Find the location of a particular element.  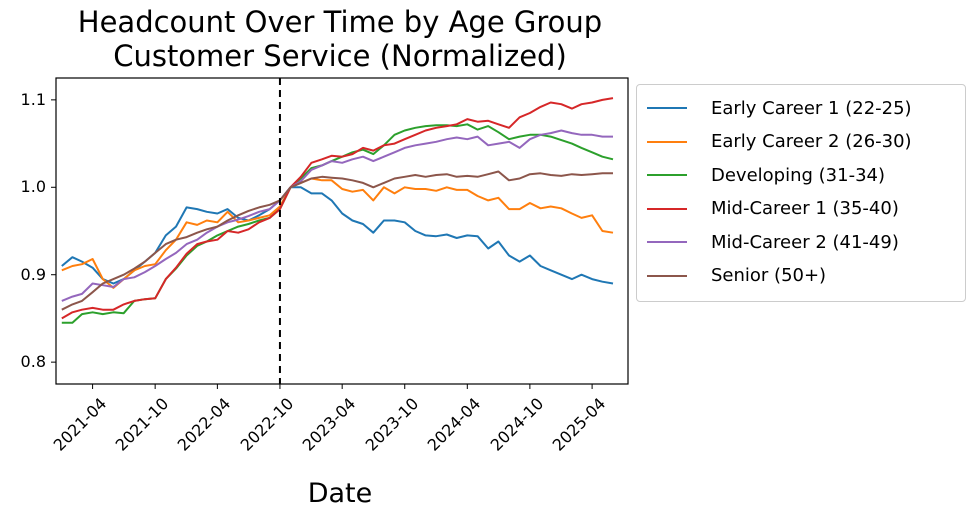

legend-item: Developing (31-34) is located at coordinates (761, 175).